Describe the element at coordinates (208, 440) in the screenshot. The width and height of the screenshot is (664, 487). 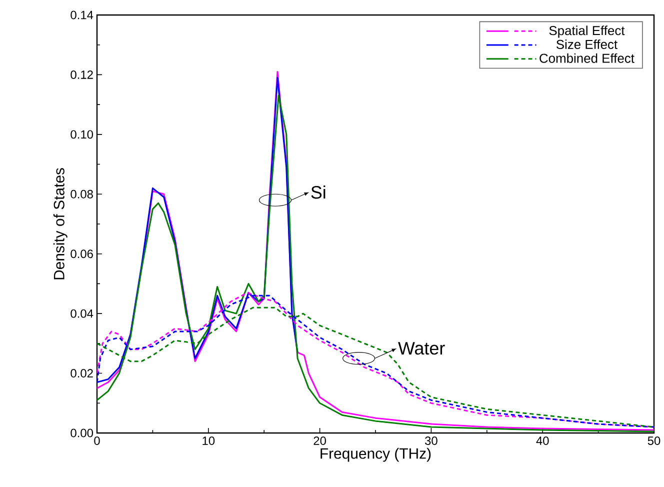
I see `x-tick-label: 10` at that location.